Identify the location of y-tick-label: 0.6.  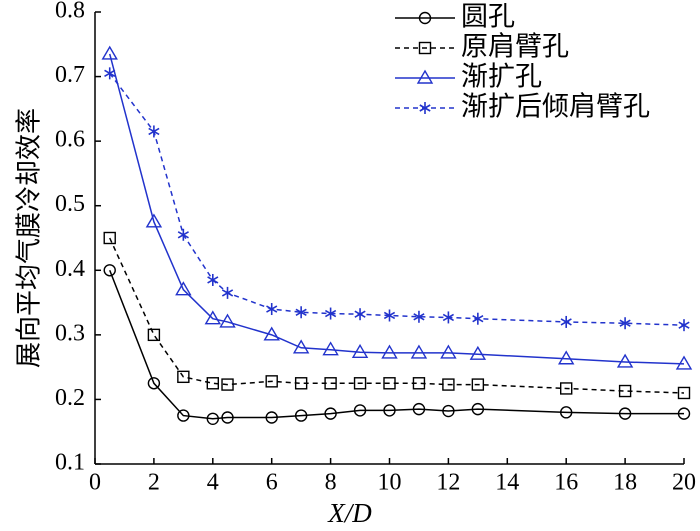
(70, 140).